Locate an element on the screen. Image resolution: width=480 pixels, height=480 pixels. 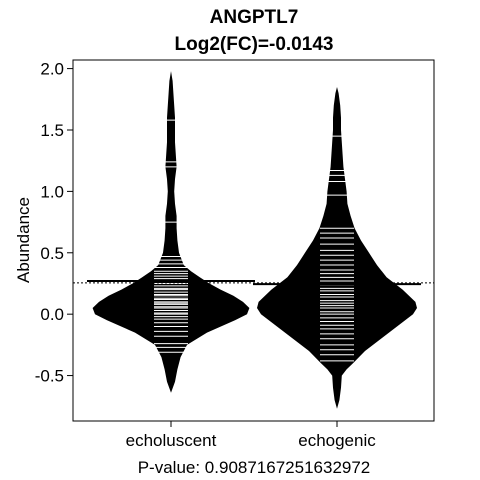
y-tick-label: 1.5 is located at coordinates (52, 130).